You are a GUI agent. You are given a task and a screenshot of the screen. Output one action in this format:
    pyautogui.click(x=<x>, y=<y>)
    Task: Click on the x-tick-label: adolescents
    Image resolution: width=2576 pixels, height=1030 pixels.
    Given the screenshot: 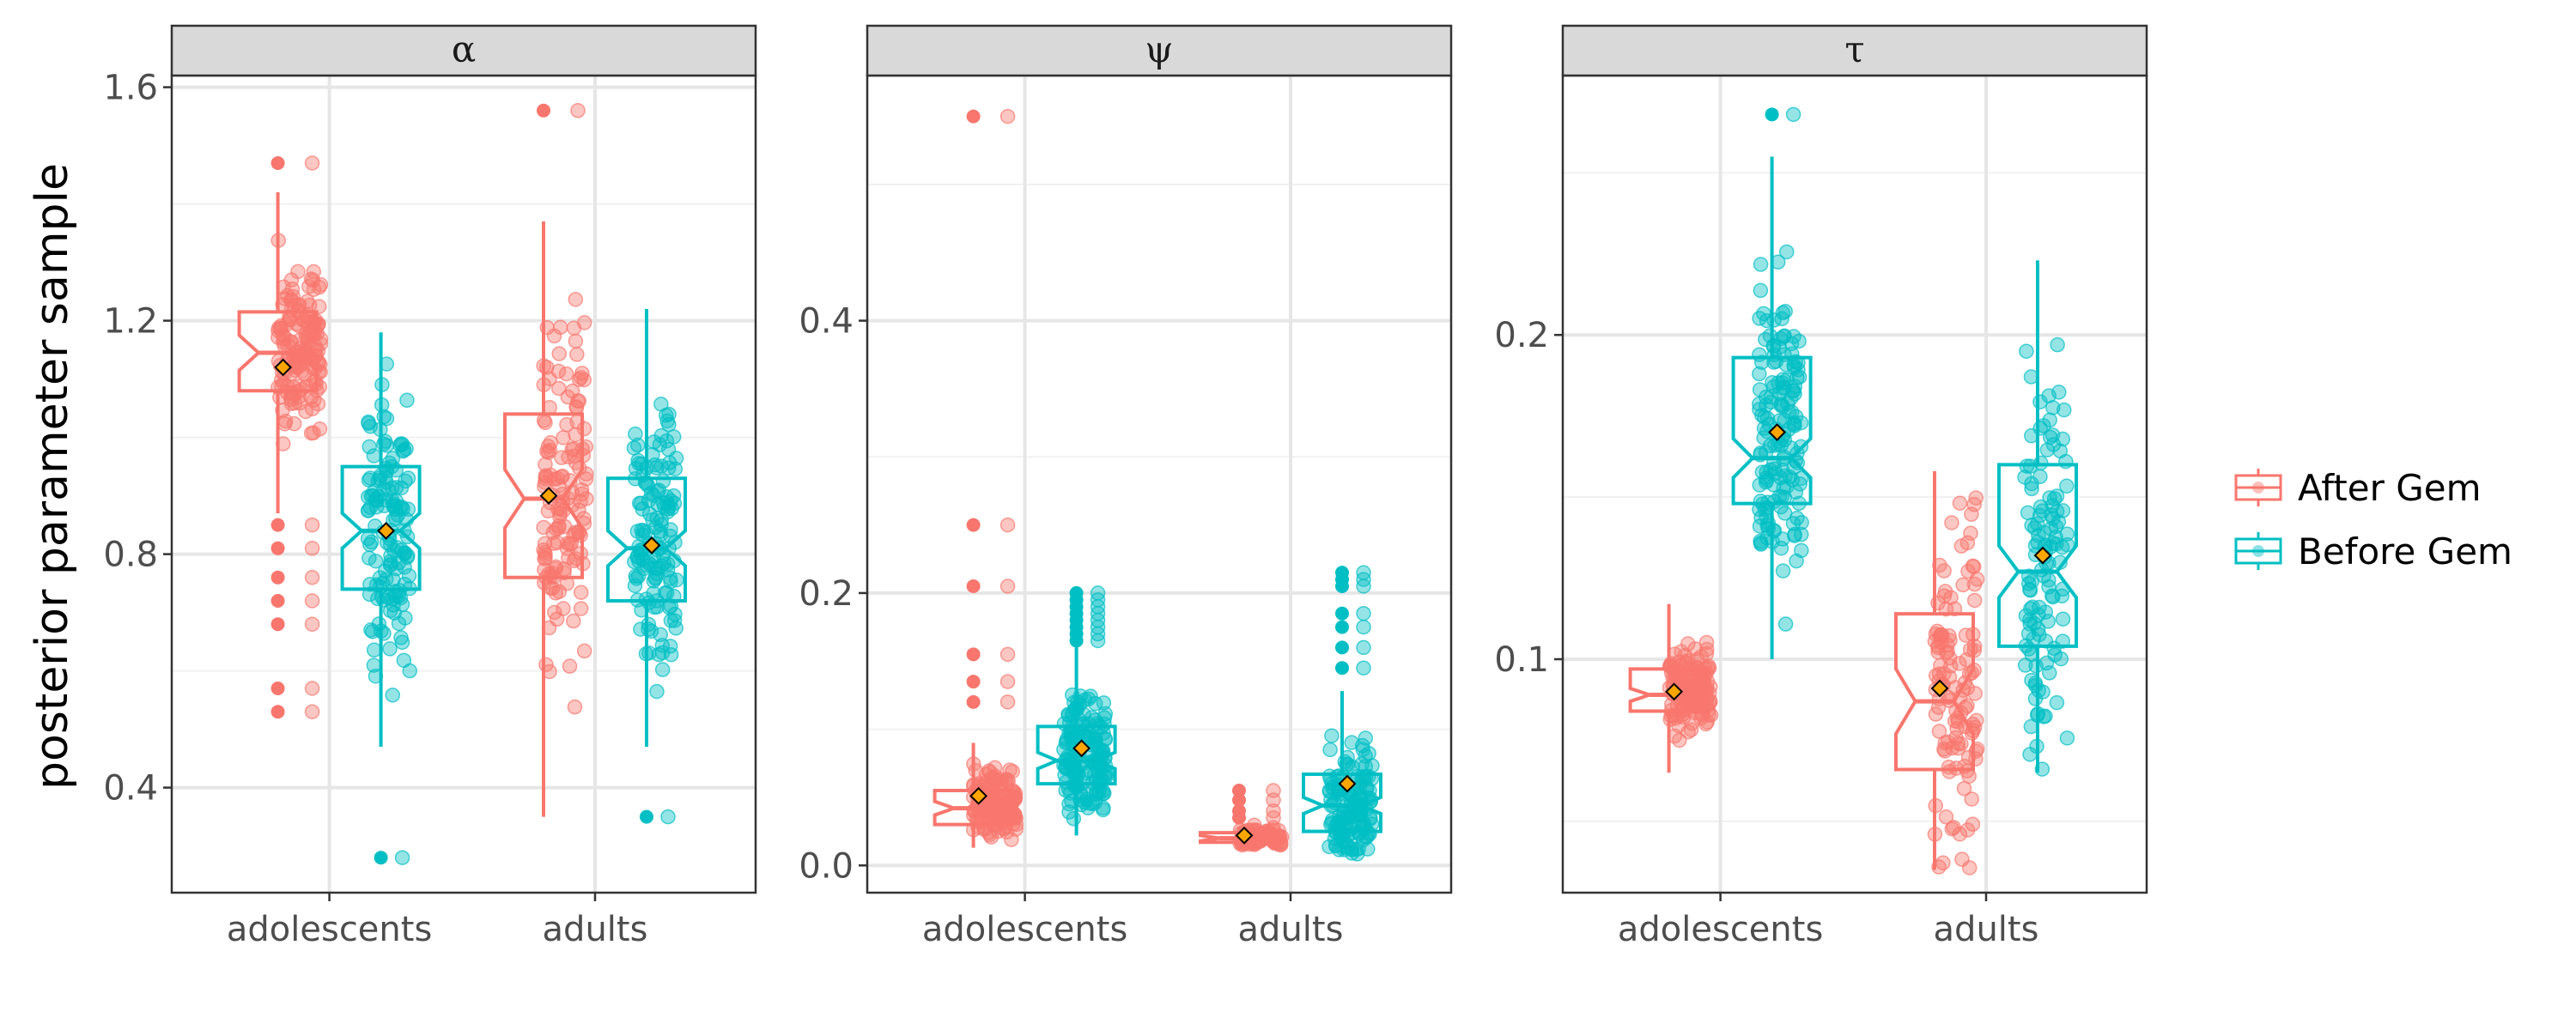 What is the action you would take?
    pyautogui.click(x=1024, y=929)
    